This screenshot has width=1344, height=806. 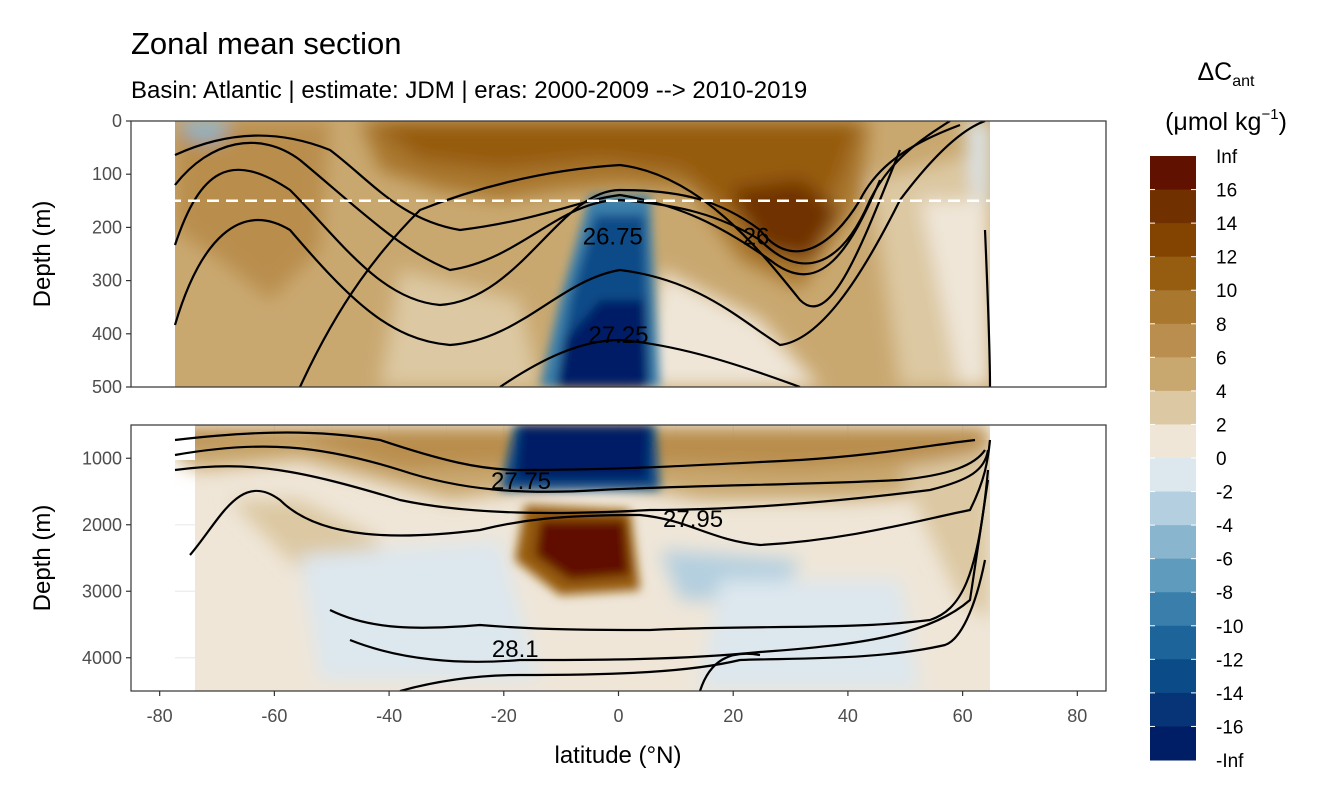 What do you see at coordinates (107, 387) in the screenshot?
I see `y-tick-label: 500` at bounding box center [107, 387].